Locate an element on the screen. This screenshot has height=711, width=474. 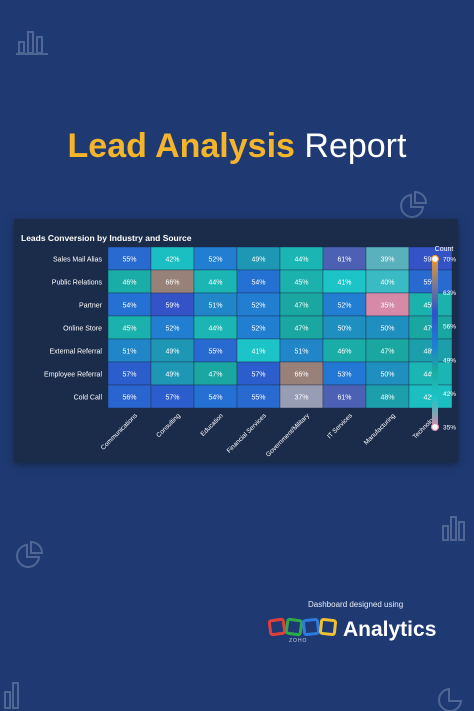
chart-title: Leads Conversion by Industry and Source is located at coordinates (106, 238).